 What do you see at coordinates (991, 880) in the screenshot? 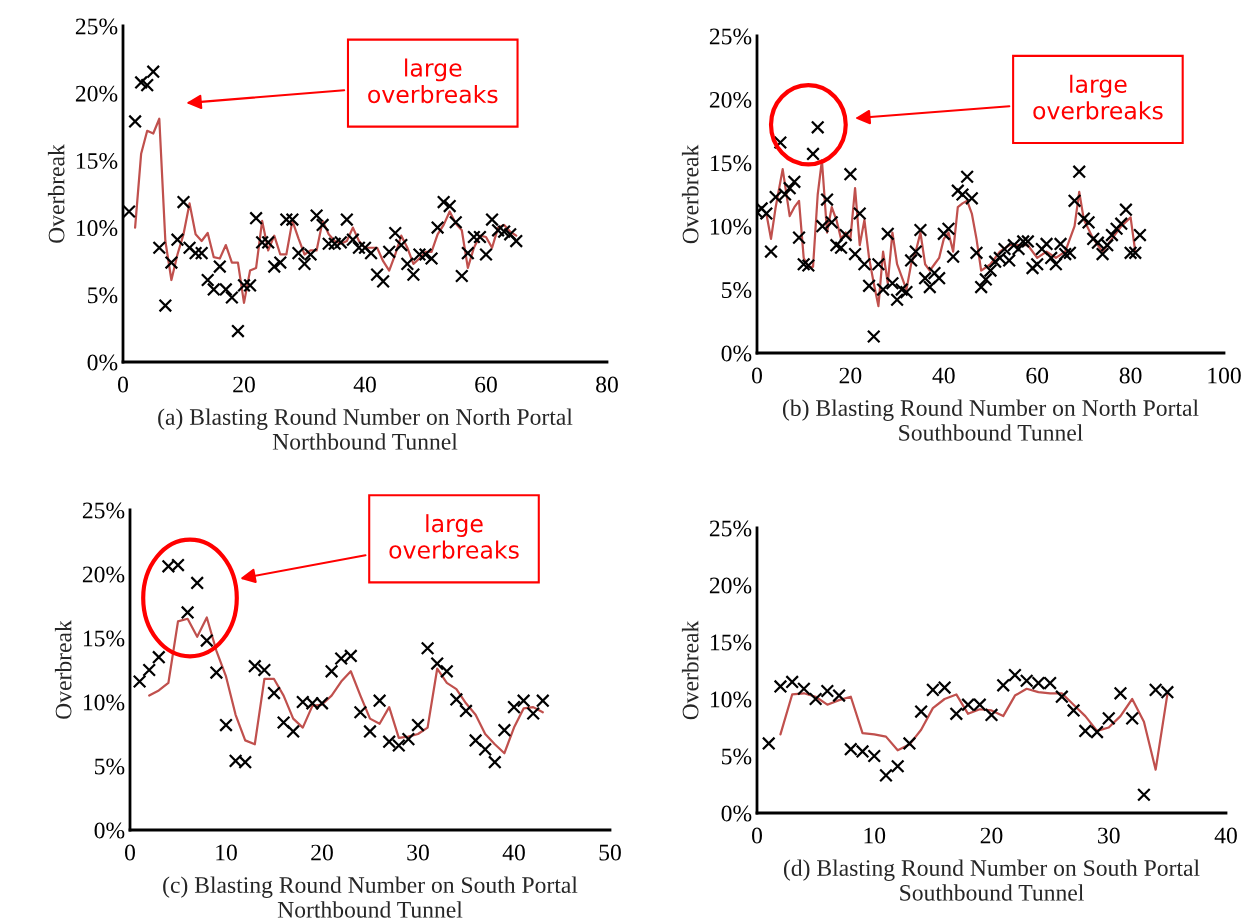
I see `x-axis-title: (d) Blasting Round Number on South Portal Southbound Tunnel` at bounding box center [991, 880].